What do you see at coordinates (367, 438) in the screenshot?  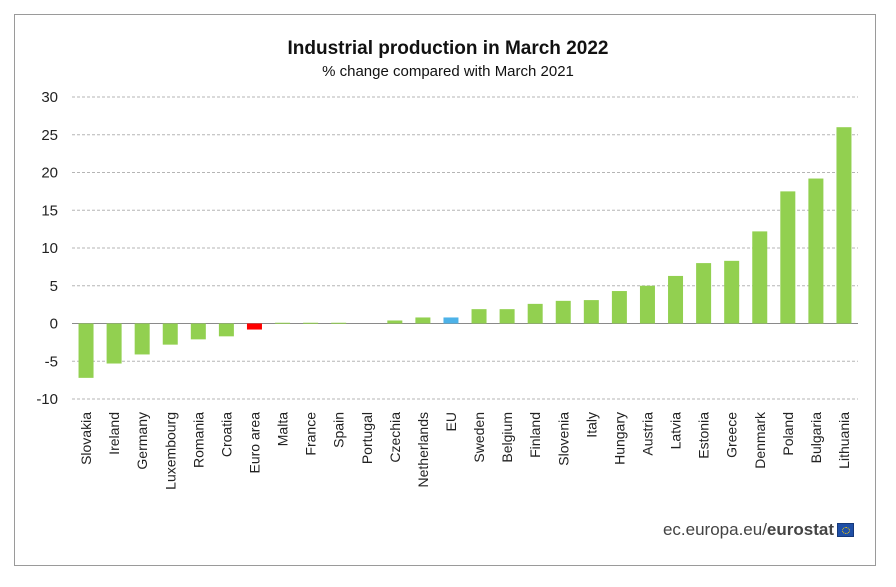 I see `x-tick-label: Portugal` at bounding box center [367, 438].